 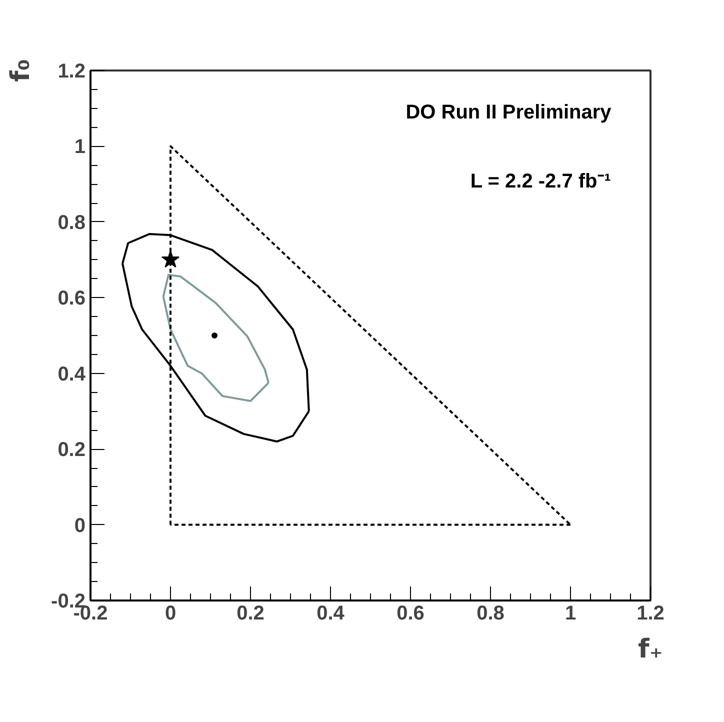 I want to click on annotation: L = 2.2 -2.7 fb⁻¹, so click(x=541, y=181).